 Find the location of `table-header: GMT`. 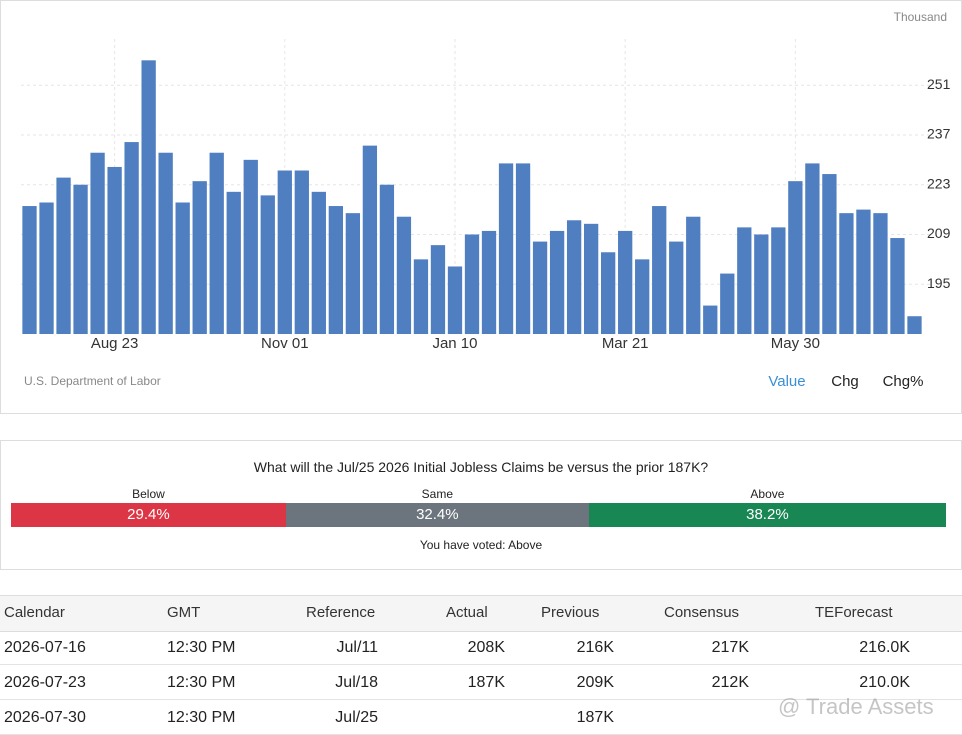

table-header: GMT is located at coordinates (184, 612).